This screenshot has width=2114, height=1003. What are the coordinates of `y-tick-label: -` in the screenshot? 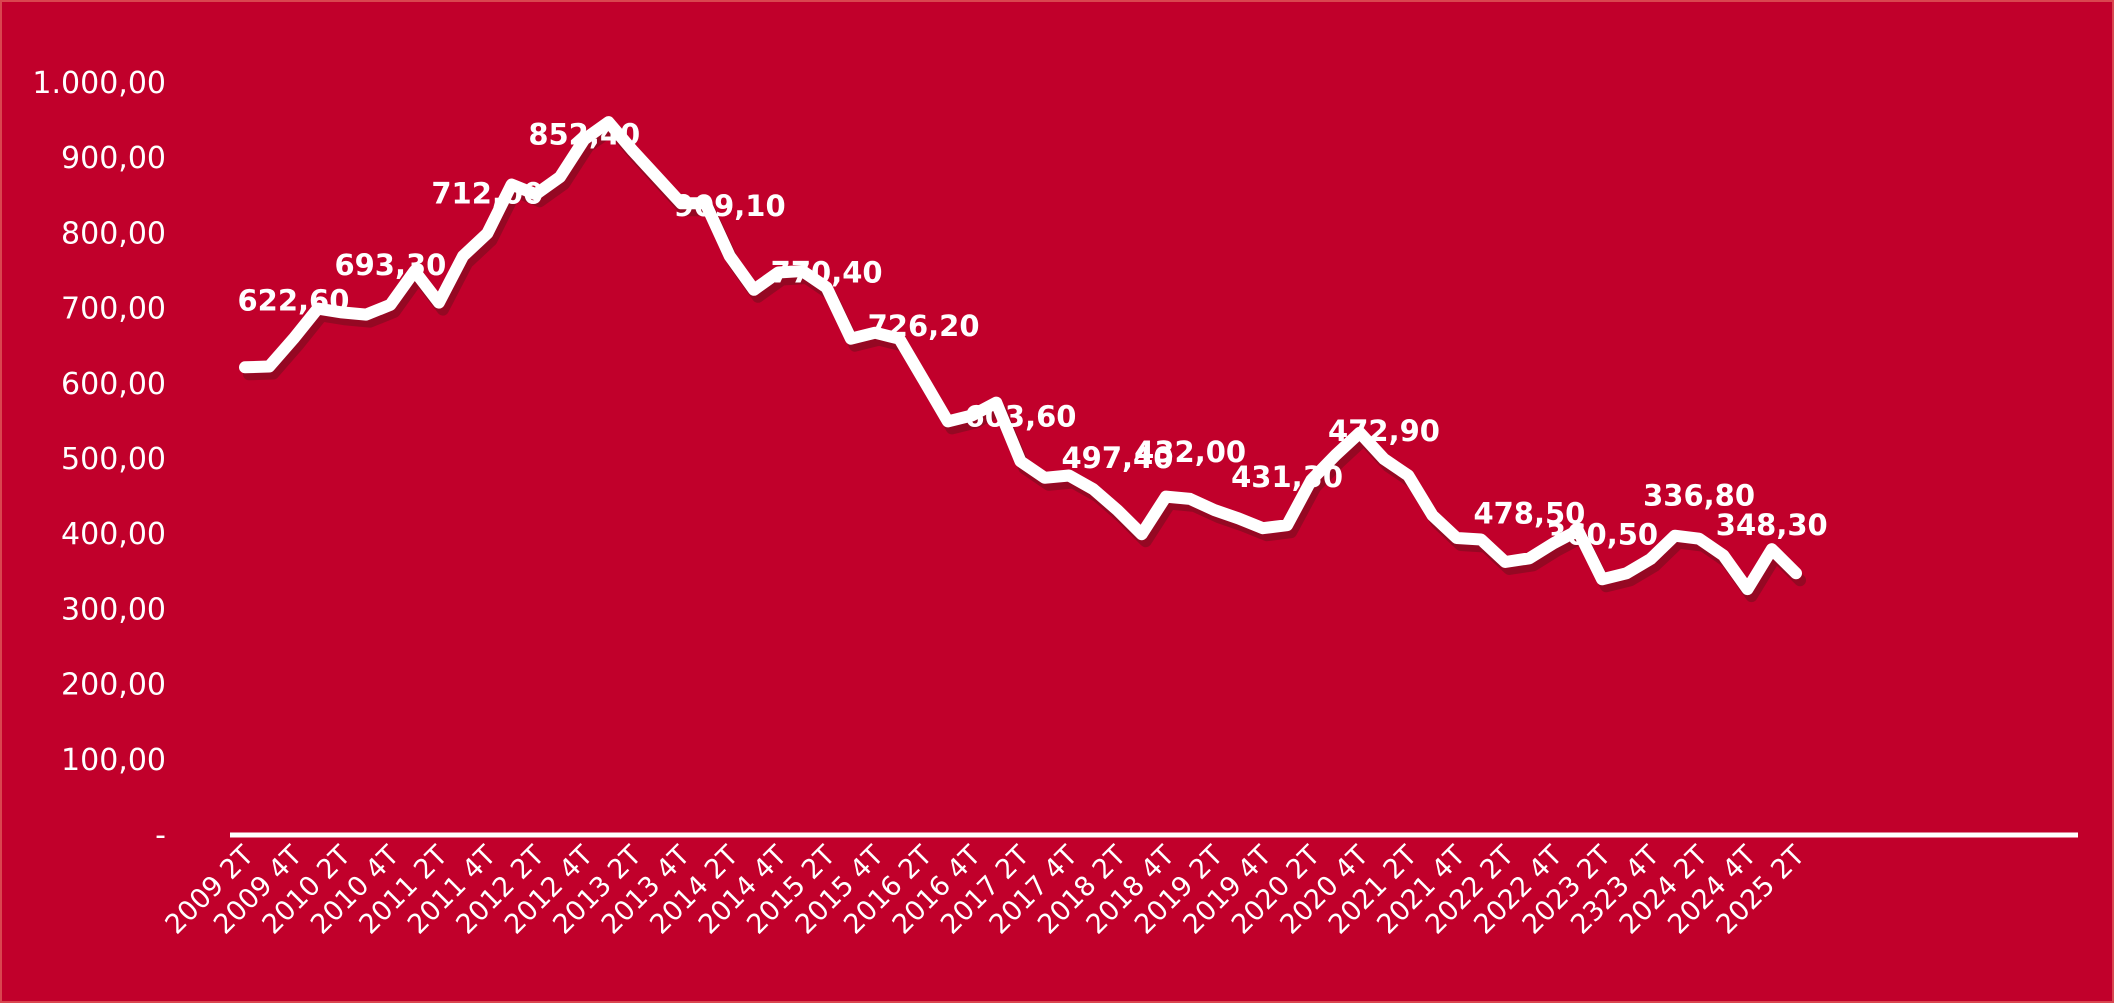 It's located at (160, 835).